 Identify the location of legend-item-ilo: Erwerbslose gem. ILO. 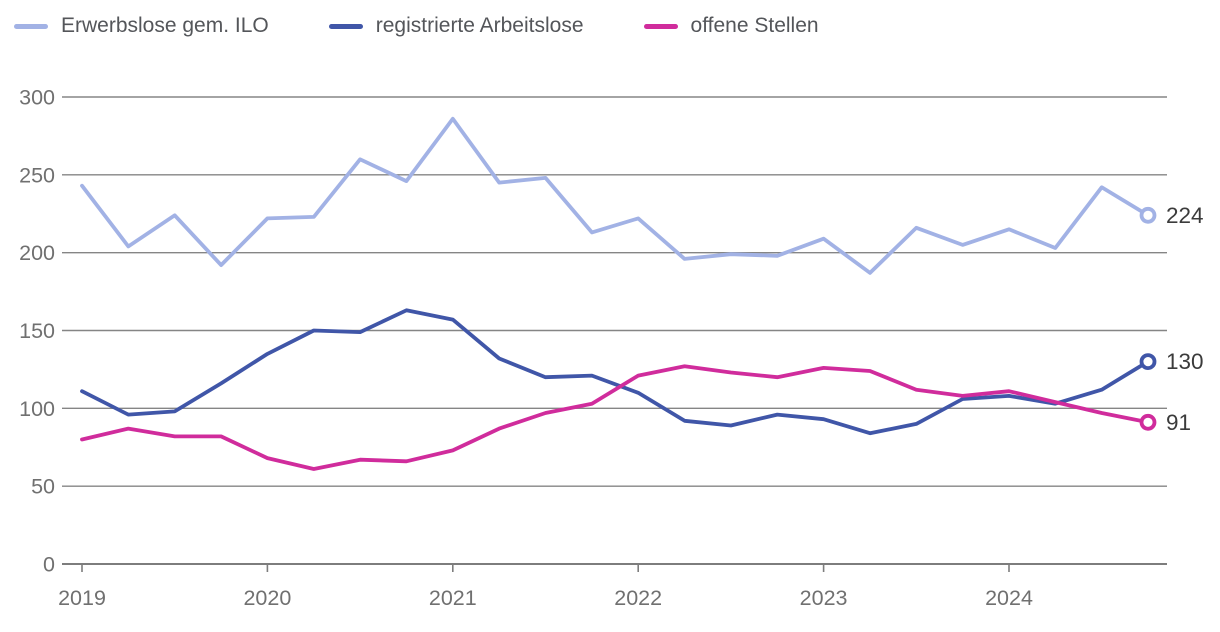
(141, 26).